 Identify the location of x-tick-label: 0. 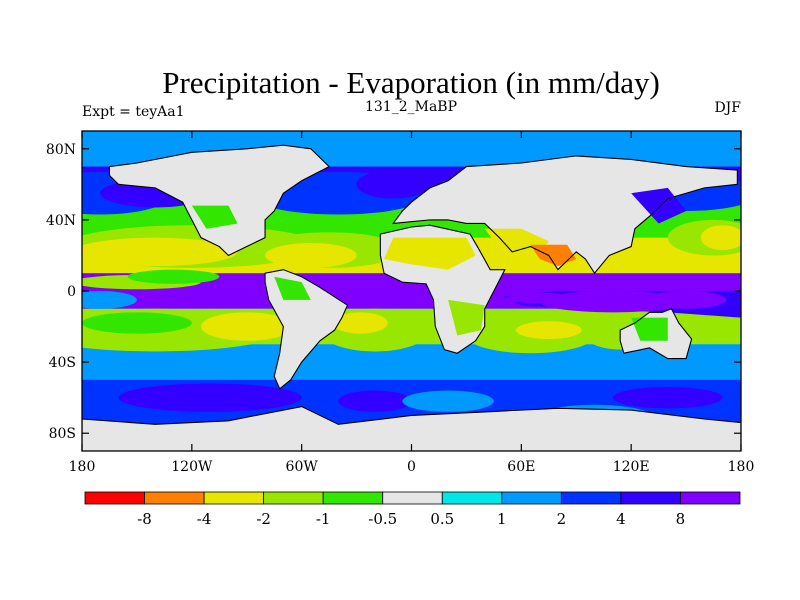
(411, 467).